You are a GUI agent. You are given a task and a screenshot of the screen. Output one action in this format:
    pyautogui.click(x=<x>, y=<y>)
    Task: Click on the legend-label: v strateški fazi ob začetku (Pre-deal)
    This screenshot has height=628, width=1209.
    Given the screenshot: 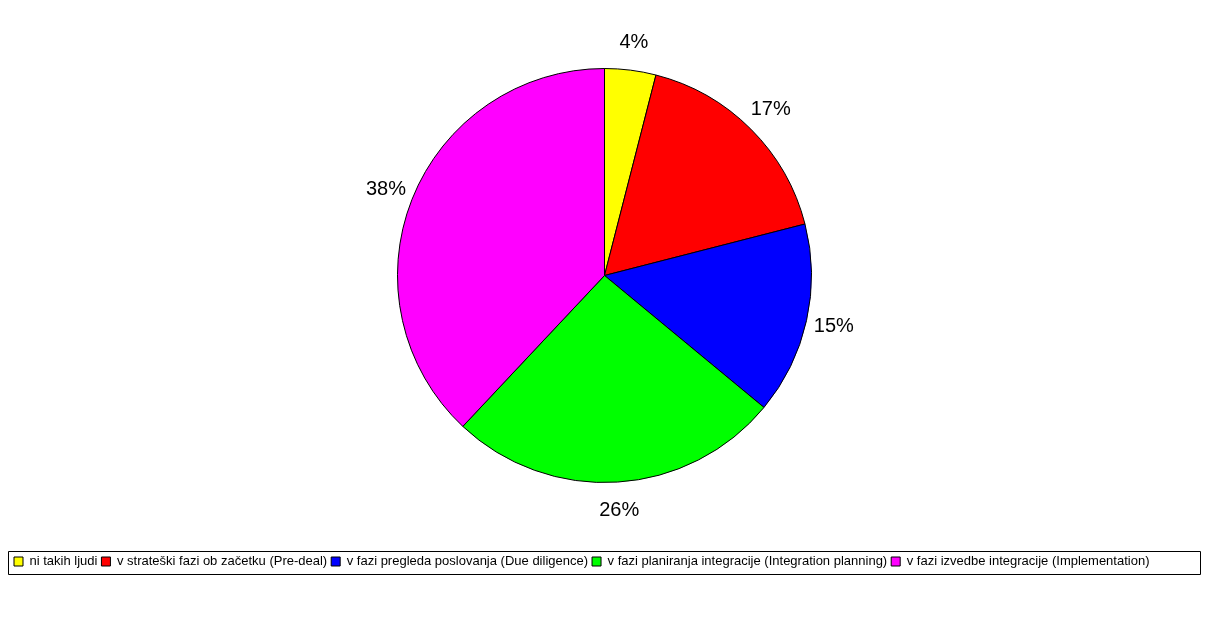 What is the action you would take?
    pyautogui.click(x=222, y=561)
    